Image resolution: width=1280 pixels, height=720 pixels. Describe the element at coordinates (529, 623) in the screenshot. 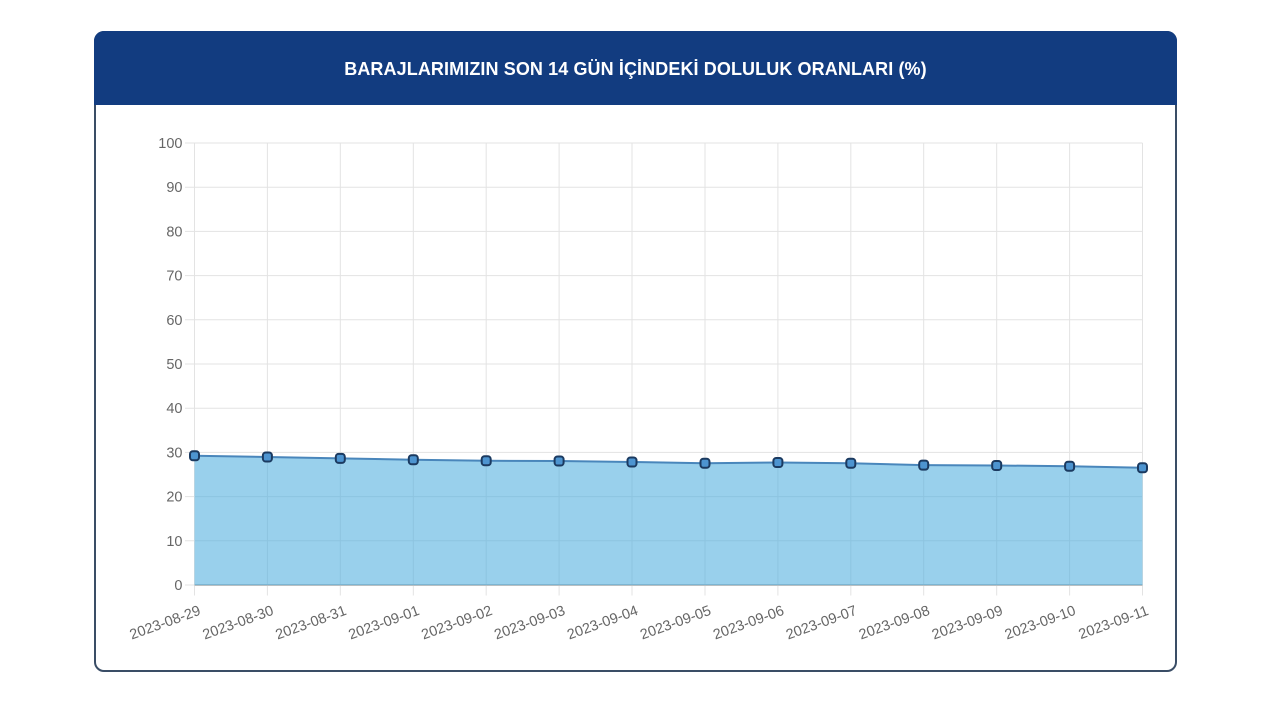

I see `svg-text: 2023-09-03` at that location.